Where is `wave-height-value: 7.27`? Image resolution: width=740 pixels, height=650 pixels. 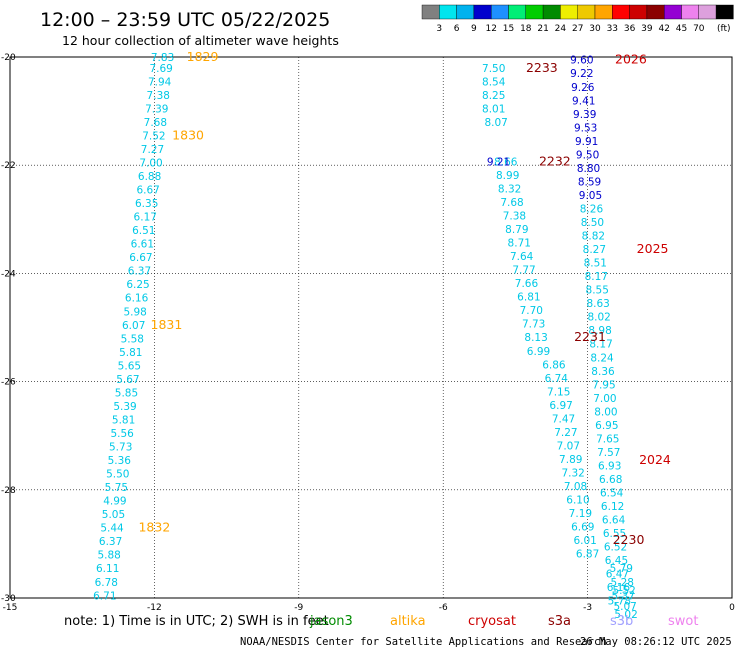
wave-height-value: 7.27 is located at coordinates (152, 150).